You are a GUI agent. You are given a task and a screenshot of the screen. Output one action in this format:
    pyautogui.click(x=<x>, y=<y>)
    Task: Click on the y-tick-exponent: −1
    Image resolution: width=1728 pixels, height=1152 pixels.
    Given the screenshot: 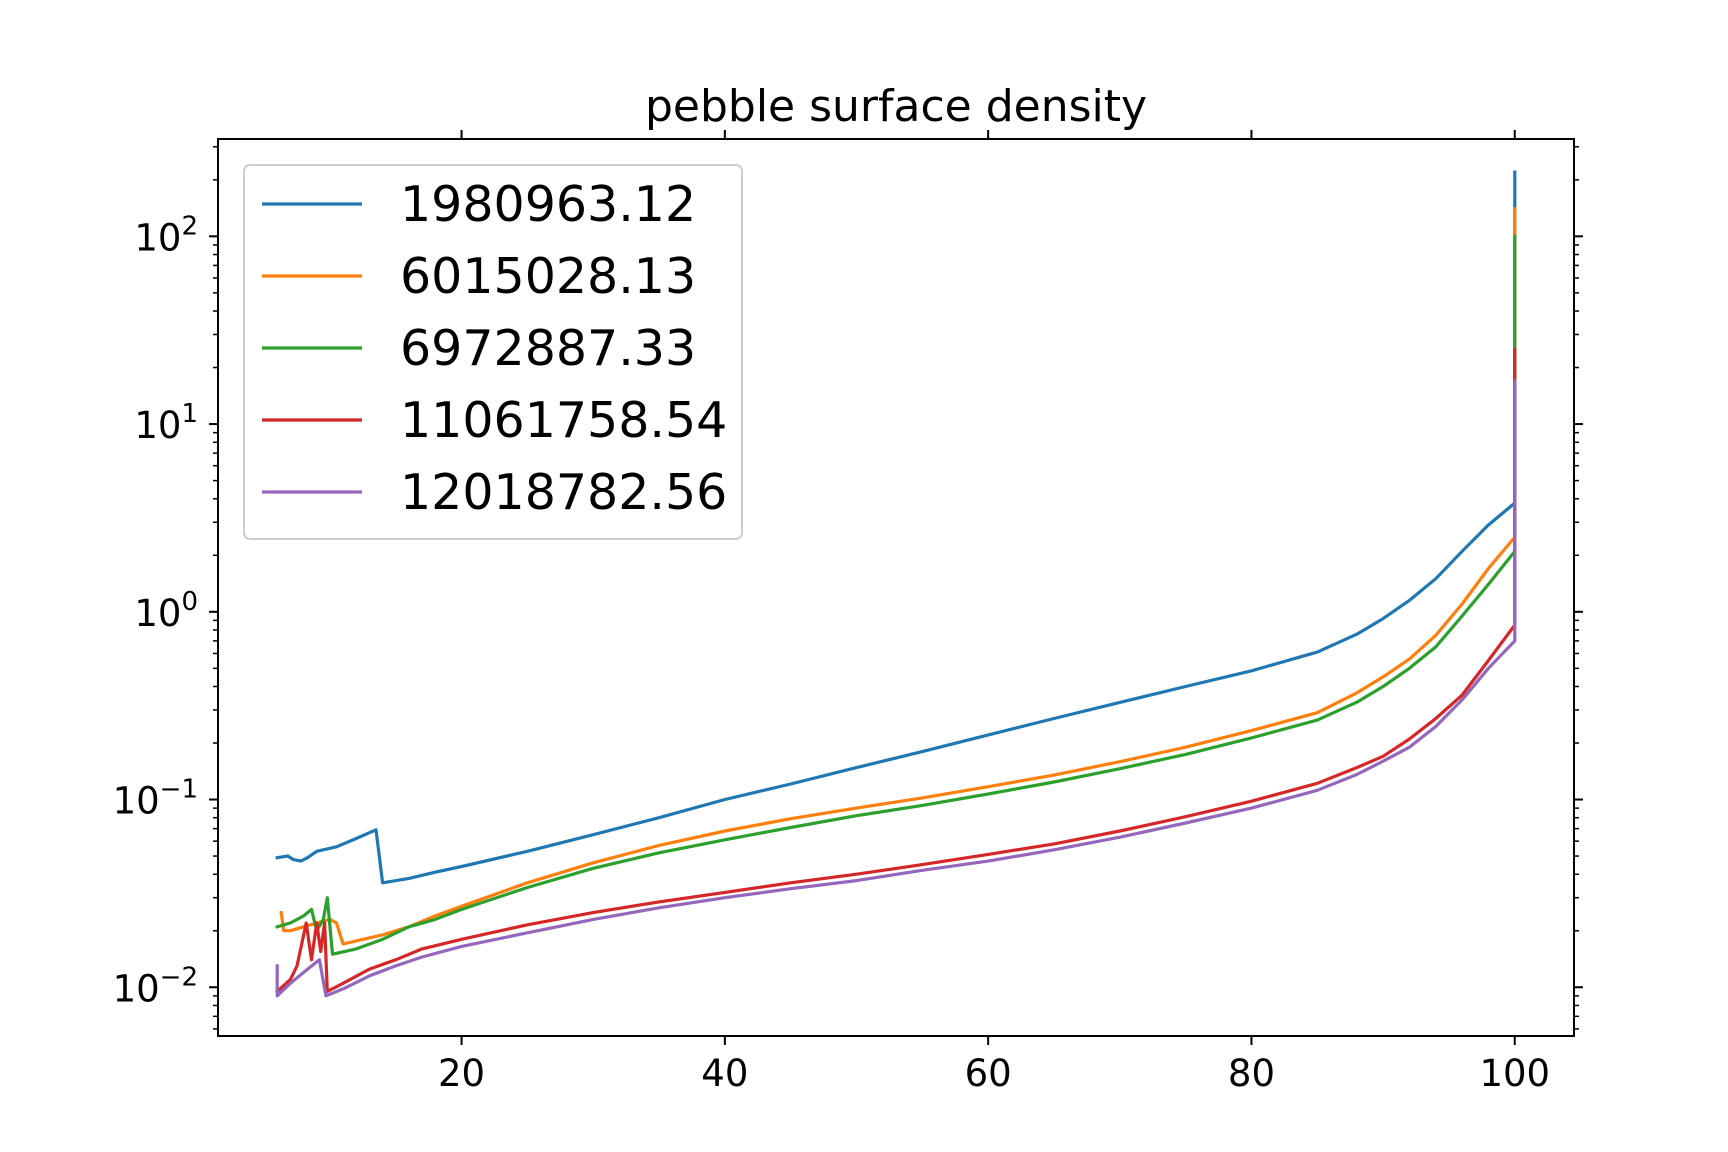 What is the action you would take?
    pyautogui.click(x=179, y=790)
    